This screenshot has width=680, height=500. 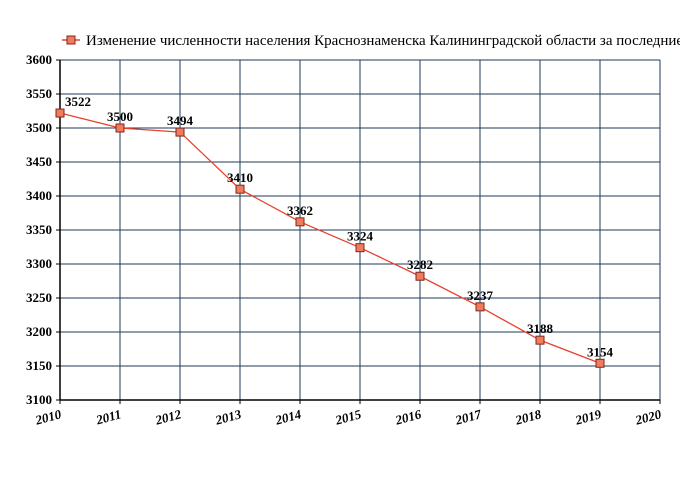 What do you see at coordinates (168, 417) in the screenshot?
I see `x-tick-label: 2012` at bounding box center [168, 417].